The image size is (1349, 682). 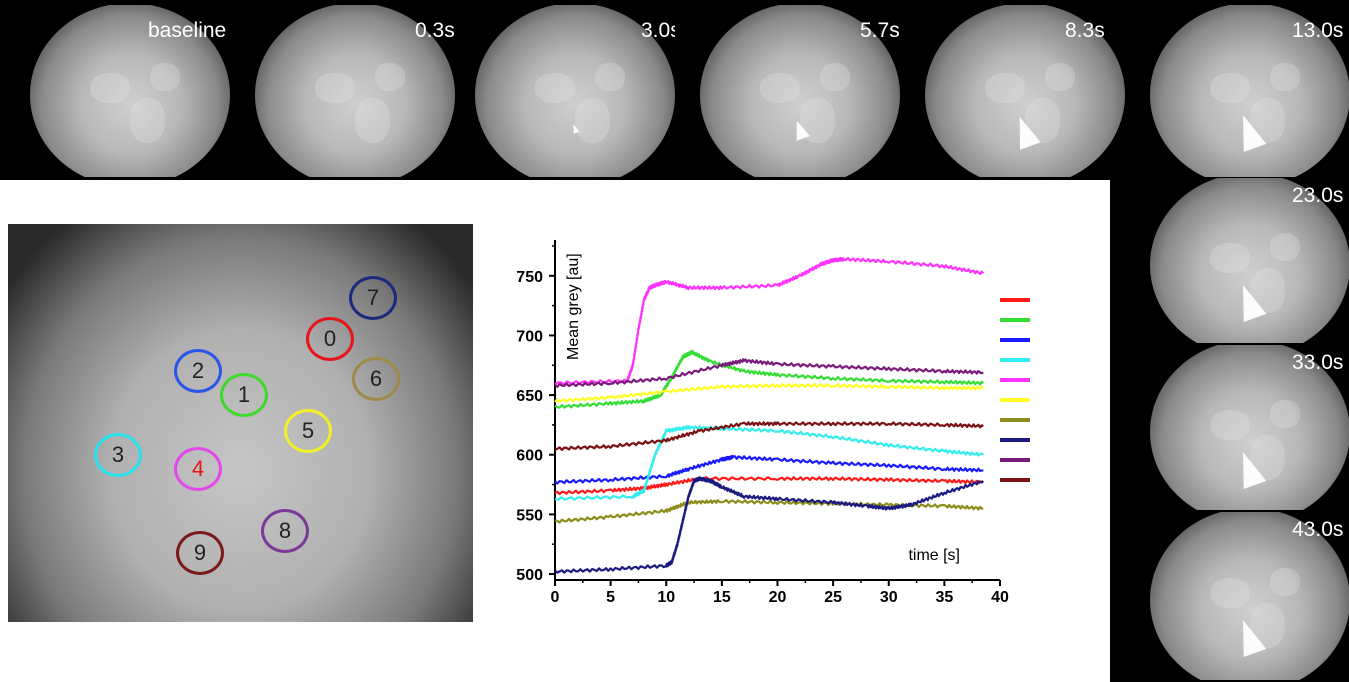 What do you see at coordinates (529, 456) in the screenshot?
I see `y-tick-label: 600` at bounding box center [529, 456].